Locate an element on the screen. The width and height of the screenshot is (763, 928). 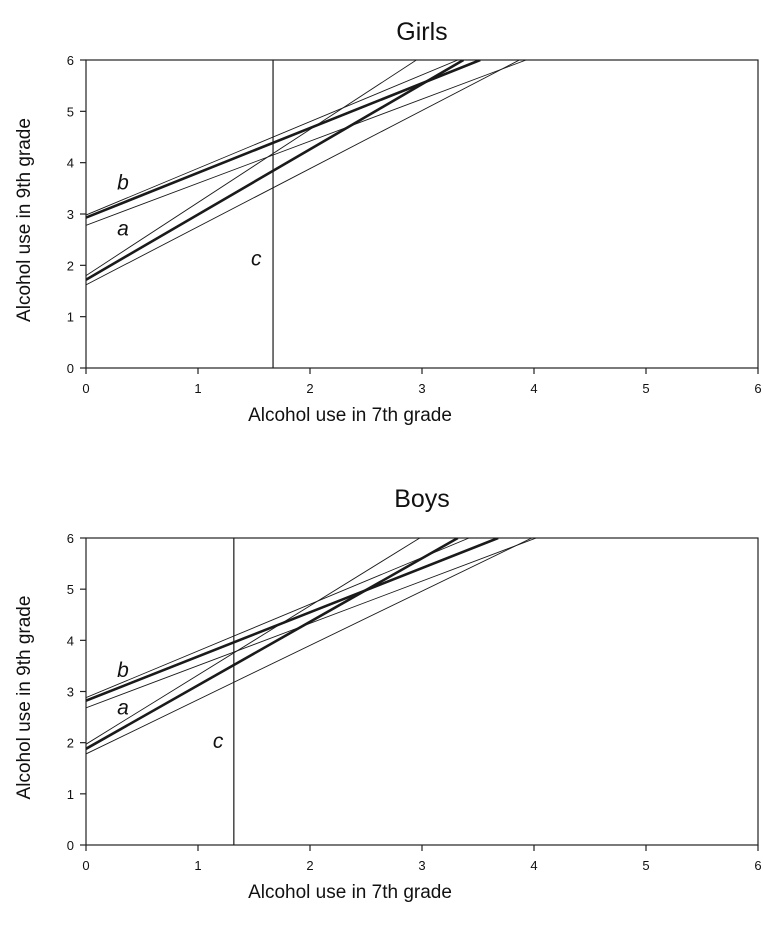
chart-title: Girls is located at coordinates (421, 32).